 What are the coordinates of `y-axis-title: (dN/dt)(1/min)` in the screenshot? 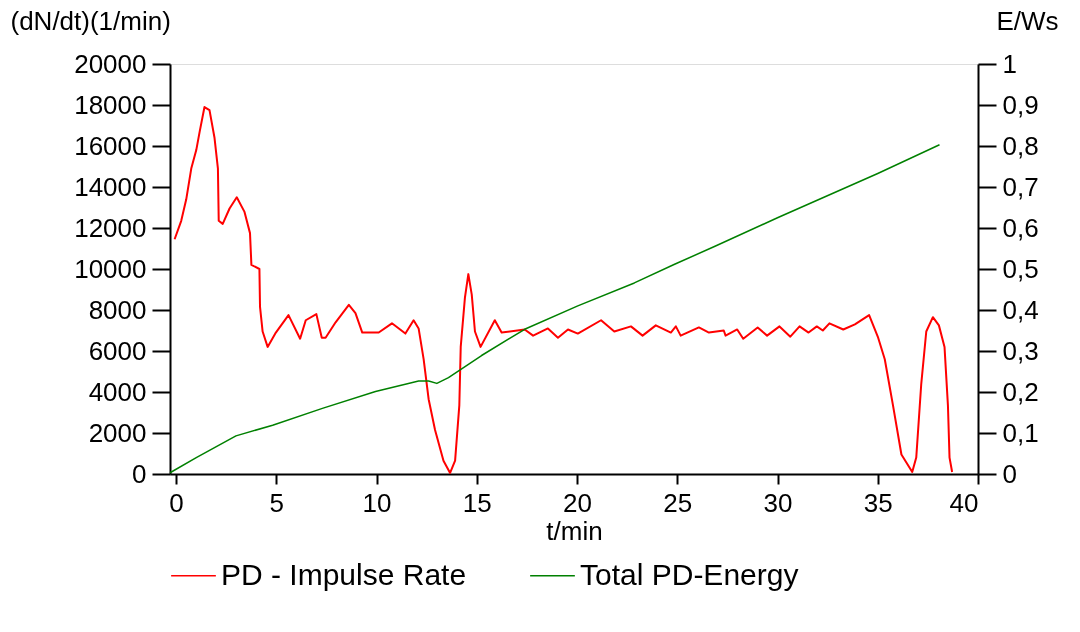 It's located at (90, 20).